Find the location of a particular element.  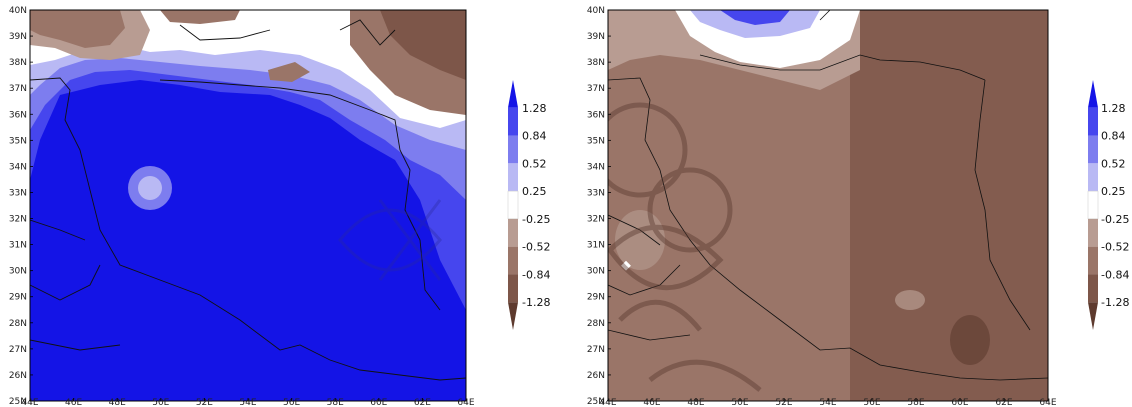

left-lat-label: 29N is located at coordinates (18, 298).